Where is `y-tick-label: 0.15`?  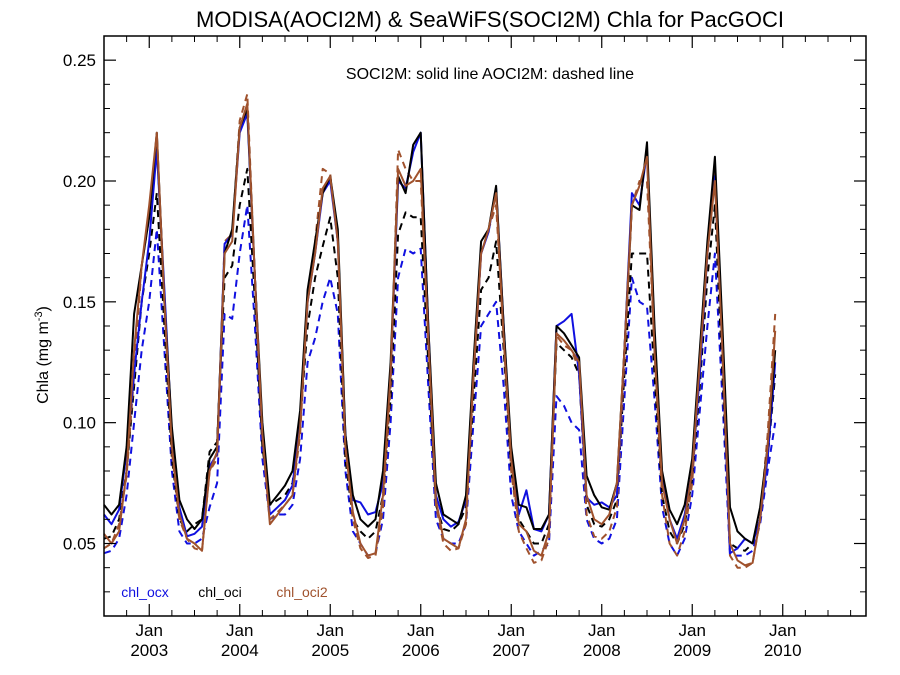
y-tick-label: 0.15 is located at coordinates (79, 302).